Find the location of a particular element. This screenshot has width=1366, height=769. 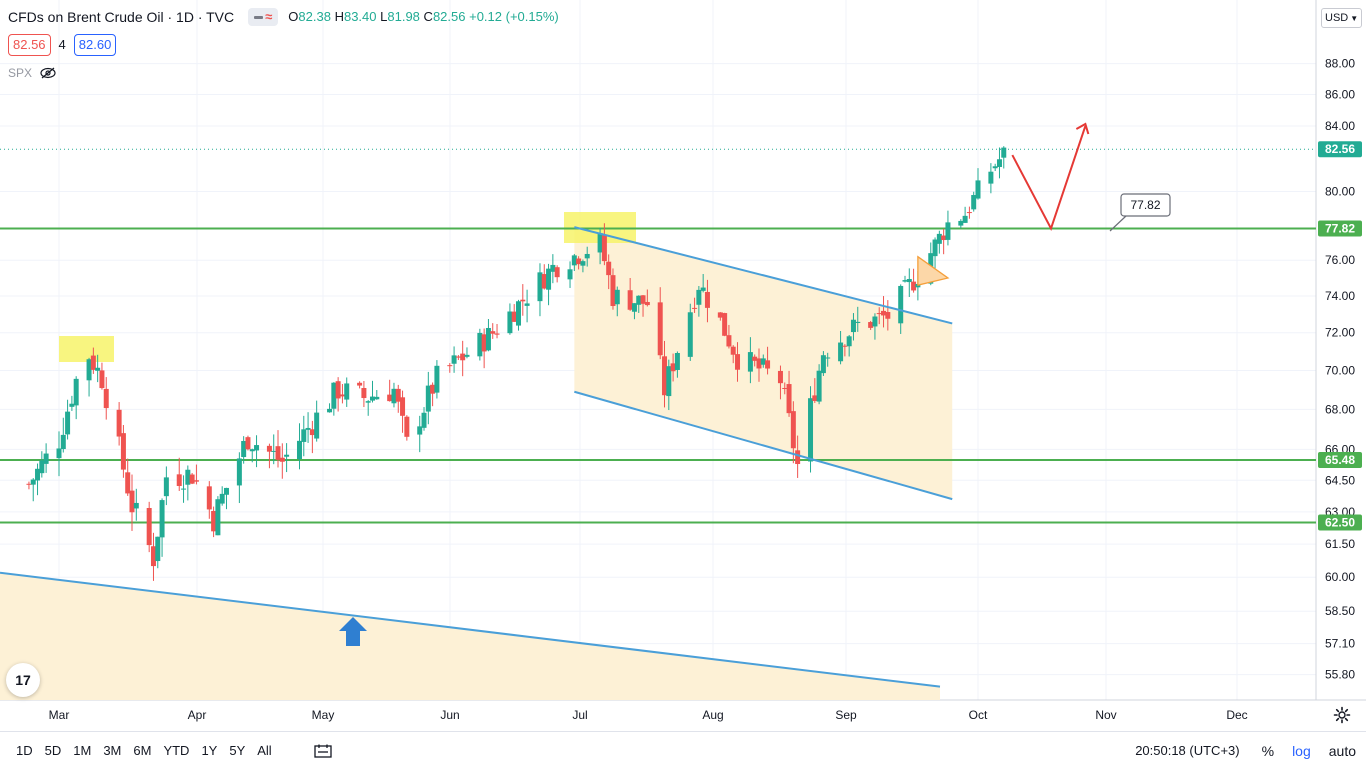

dash-icon is located at coordinates (259, 17).